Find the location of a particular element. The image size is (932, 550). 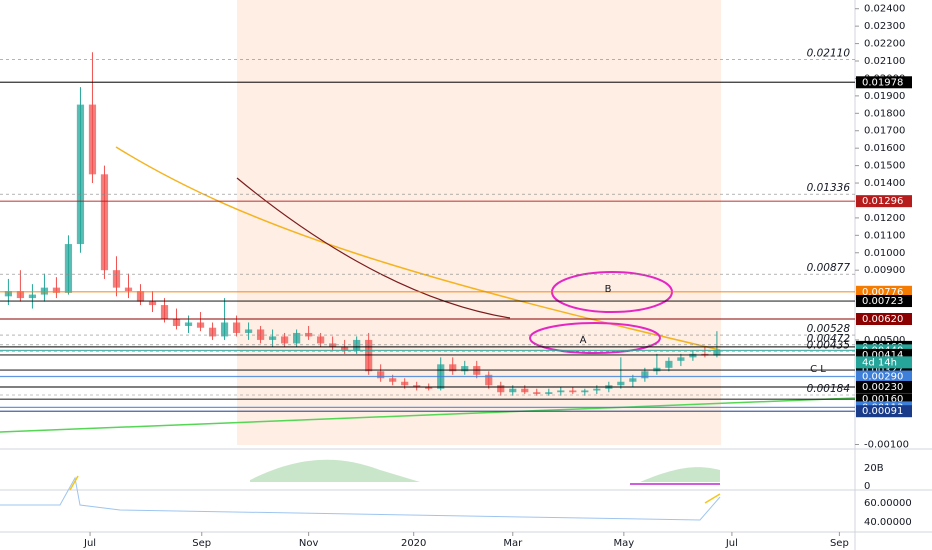

y-tick-label: 0.01000 is located at coordinates (884, 253).